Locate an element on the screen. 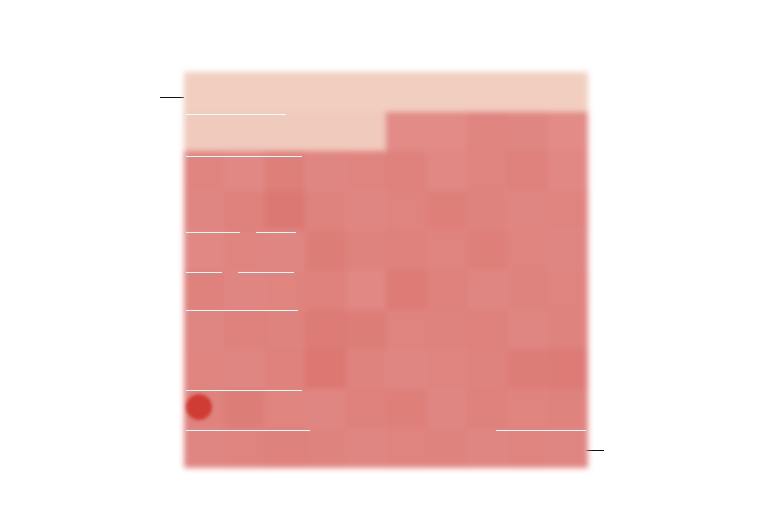  marker-dot is located at coordinates (199, 407).